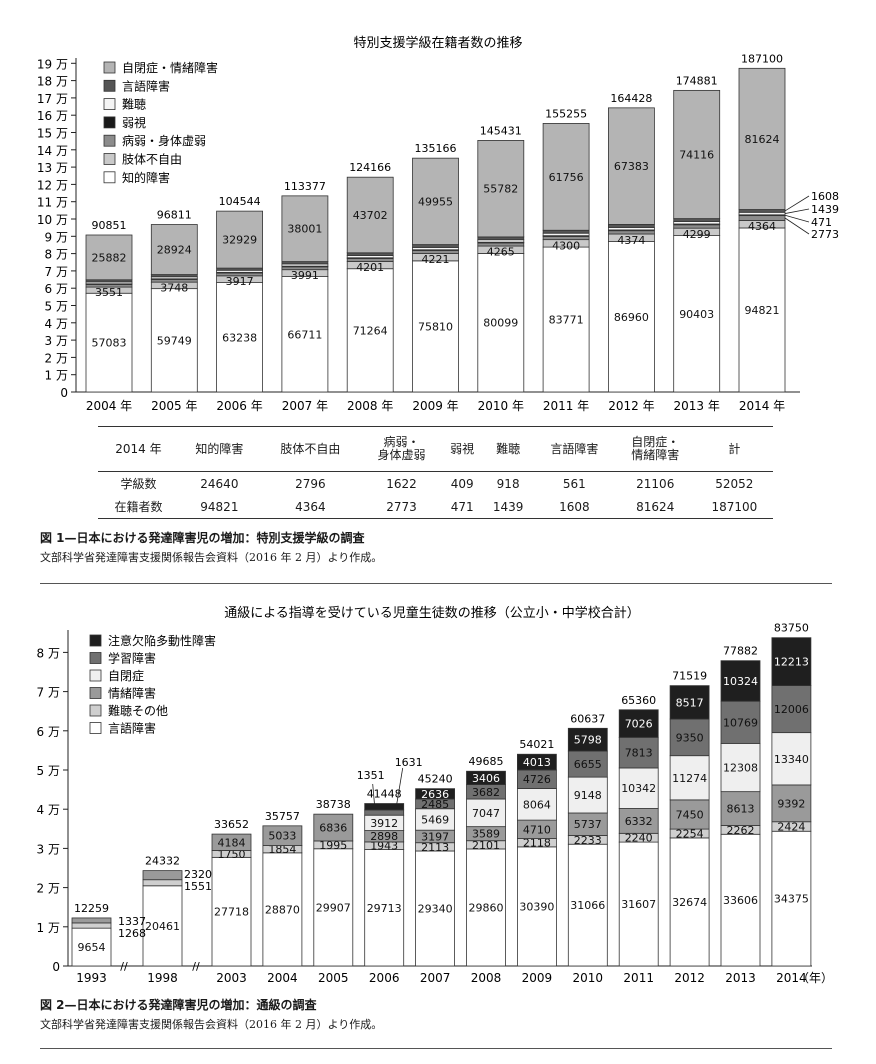 The height and width of the screenshot is (1064, 876). Describe the element at coordinates (825, 196) in the screenshot. I see `data-label: 1608` at that location.